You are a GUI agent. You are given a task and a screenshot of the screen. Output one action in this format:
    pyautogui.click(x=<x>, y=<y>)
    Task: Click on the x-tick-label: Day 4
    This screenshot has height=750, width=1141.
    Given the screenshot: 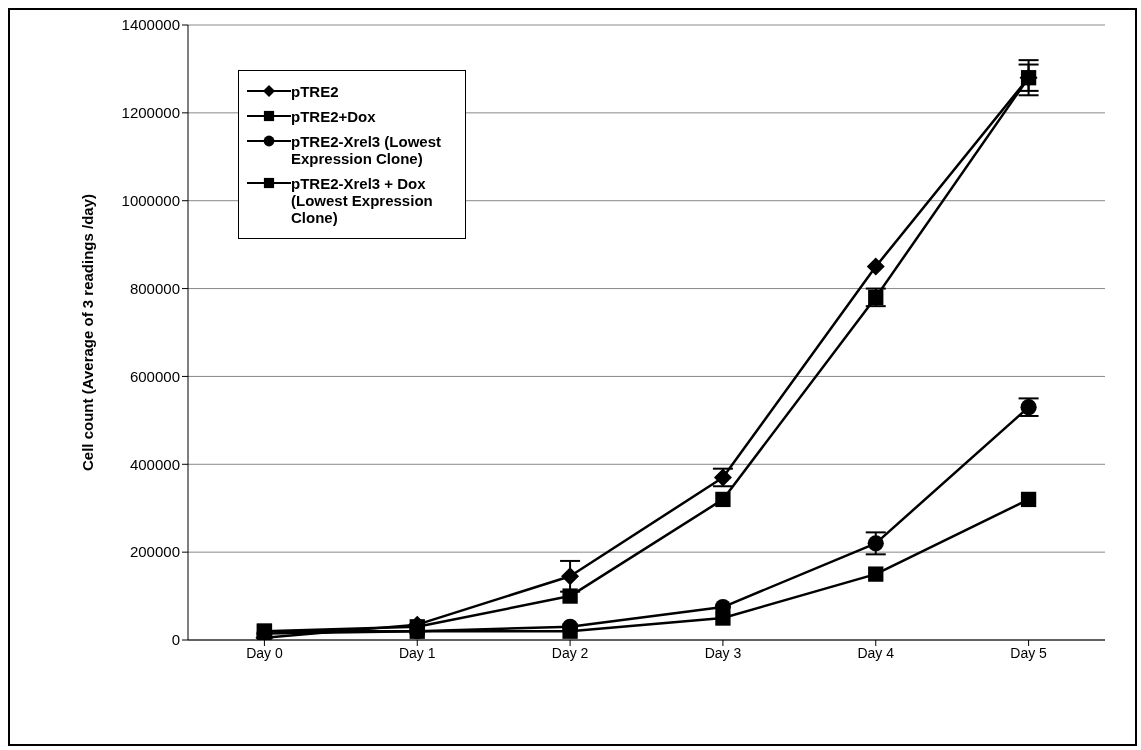 What is the action you would take?
    pyautogui.click(x=876, y=652)
    